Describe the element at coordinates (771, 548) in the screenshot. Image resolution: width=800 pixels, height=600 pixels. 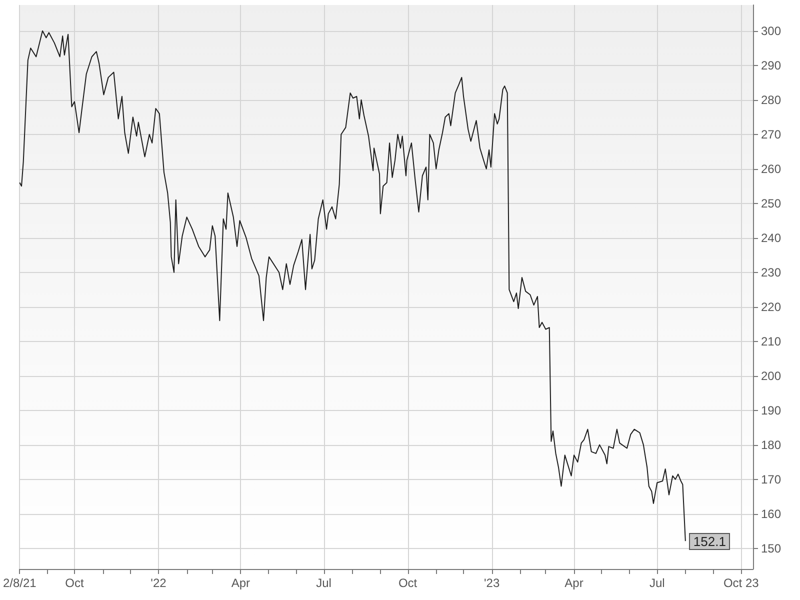
I see `y-tick-label: 150` at that location.